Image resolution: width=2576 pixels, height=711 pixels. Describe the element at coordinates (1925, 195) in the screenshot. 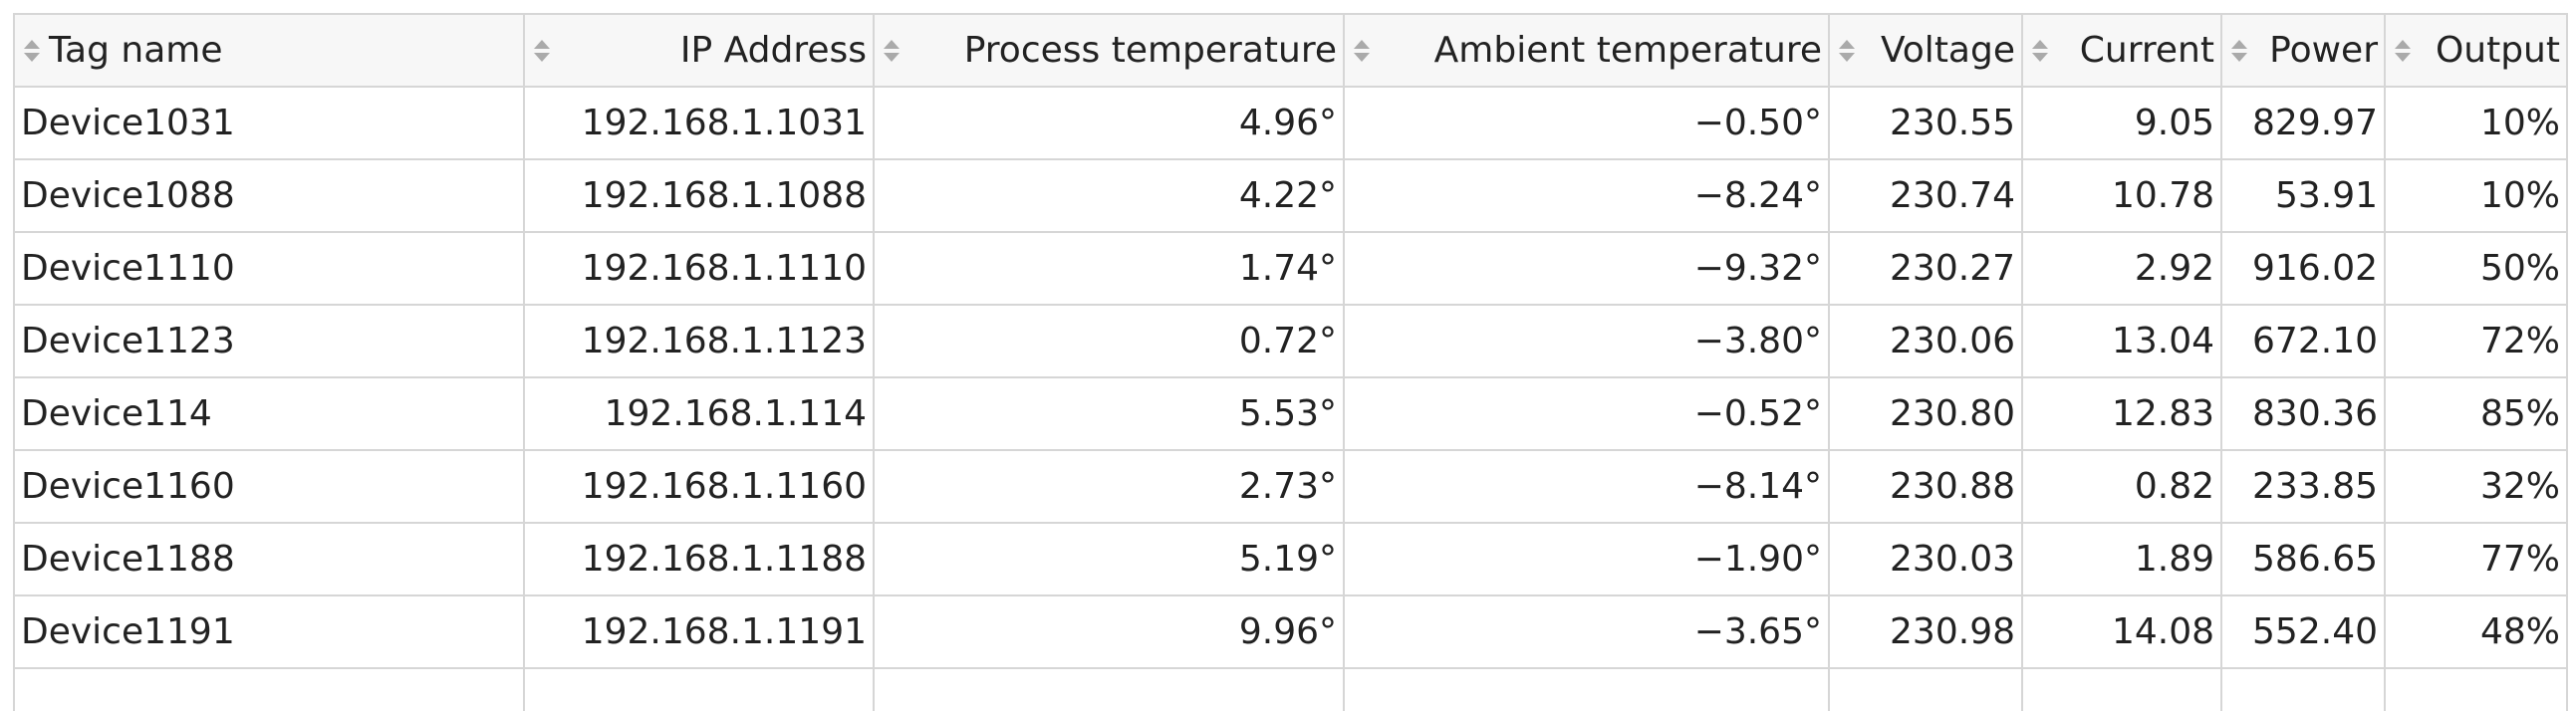

I see `table-cell: 230.74` at that location.